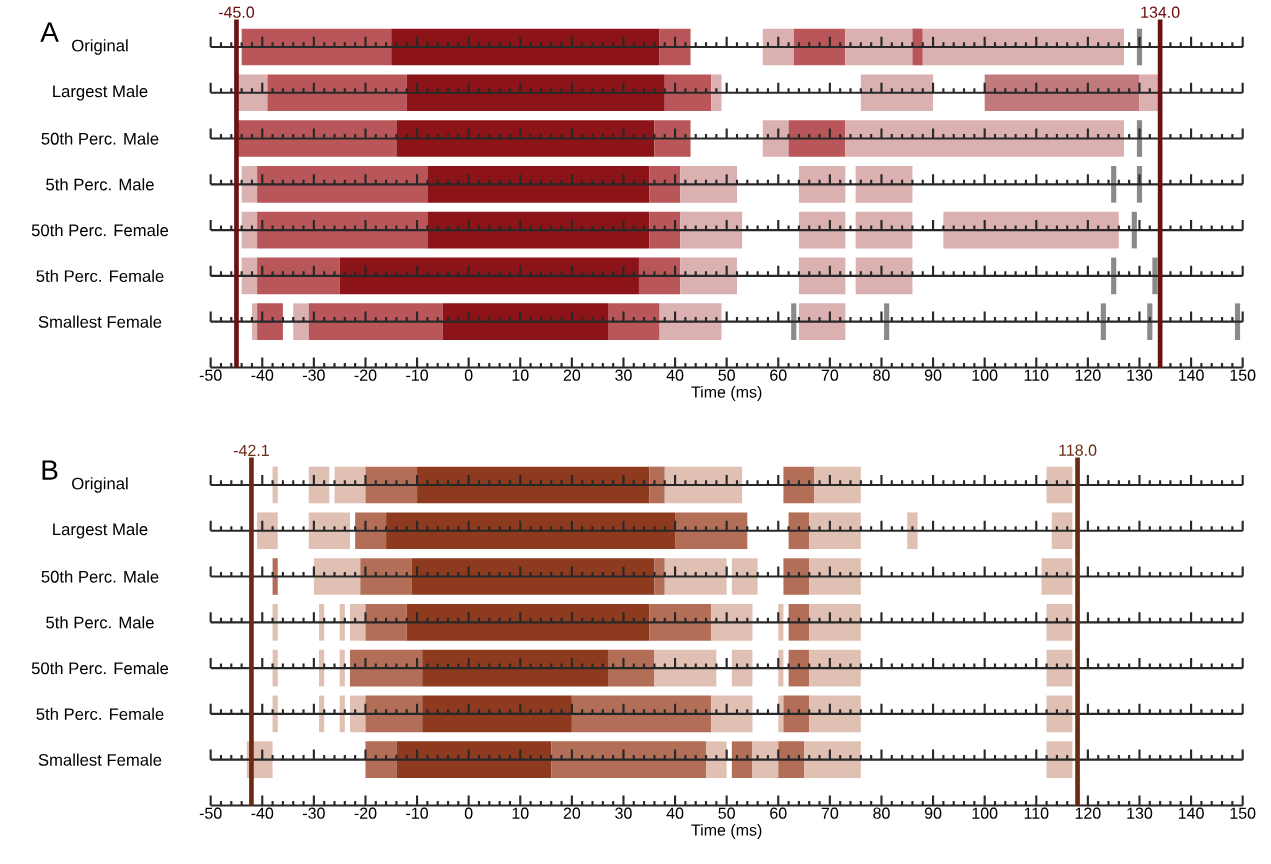 The image size is (1271, 864). I want to click on ref-line-label: 118.0, so click(1078, 450).